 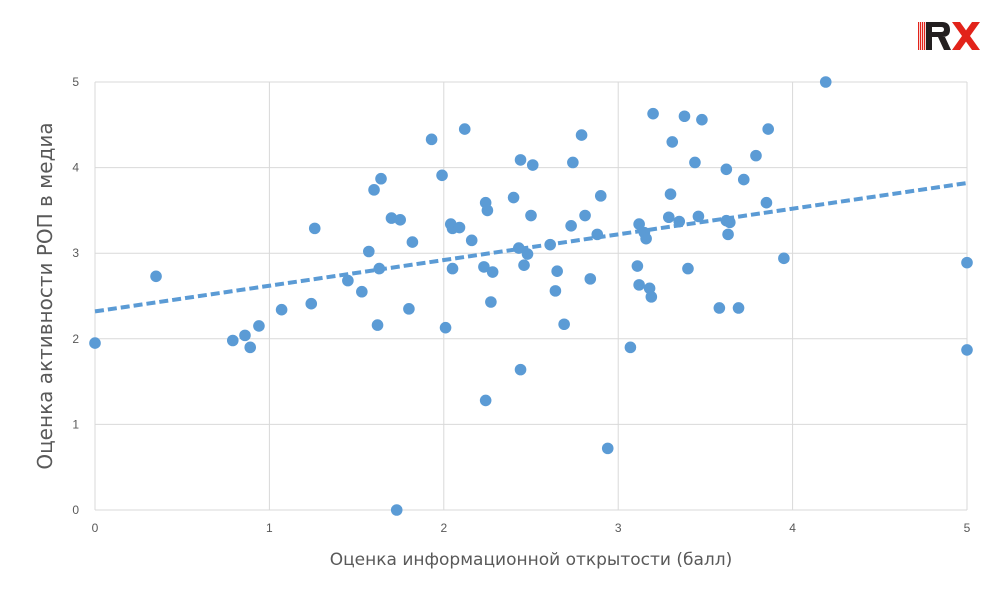 What do you see at coordinates (75, 424) in the screenshot?
I see `y-tick-label: 1` at bounding box center [75, 424].